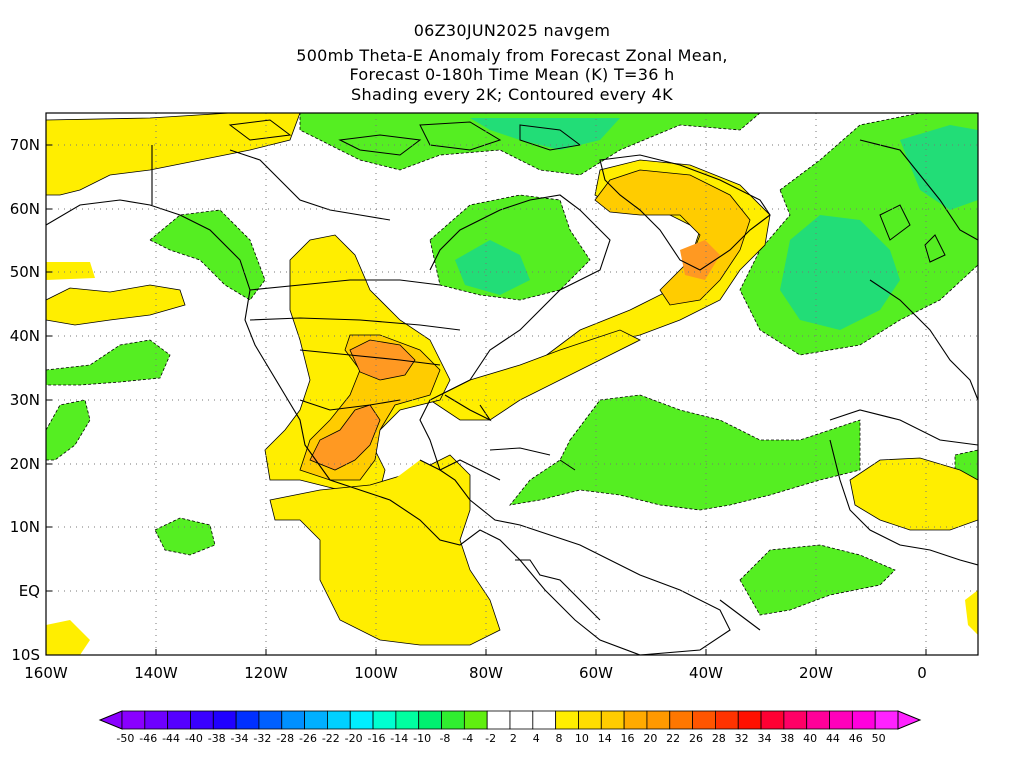  I want to click on colorbar-label: -22, so click(331, 738).